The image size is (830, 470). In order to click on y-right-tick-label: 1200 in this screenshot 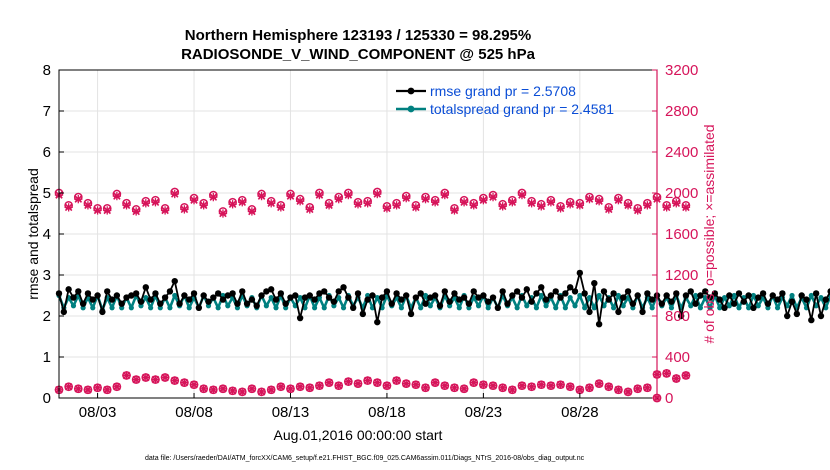, I will do `click(681, 275)`.